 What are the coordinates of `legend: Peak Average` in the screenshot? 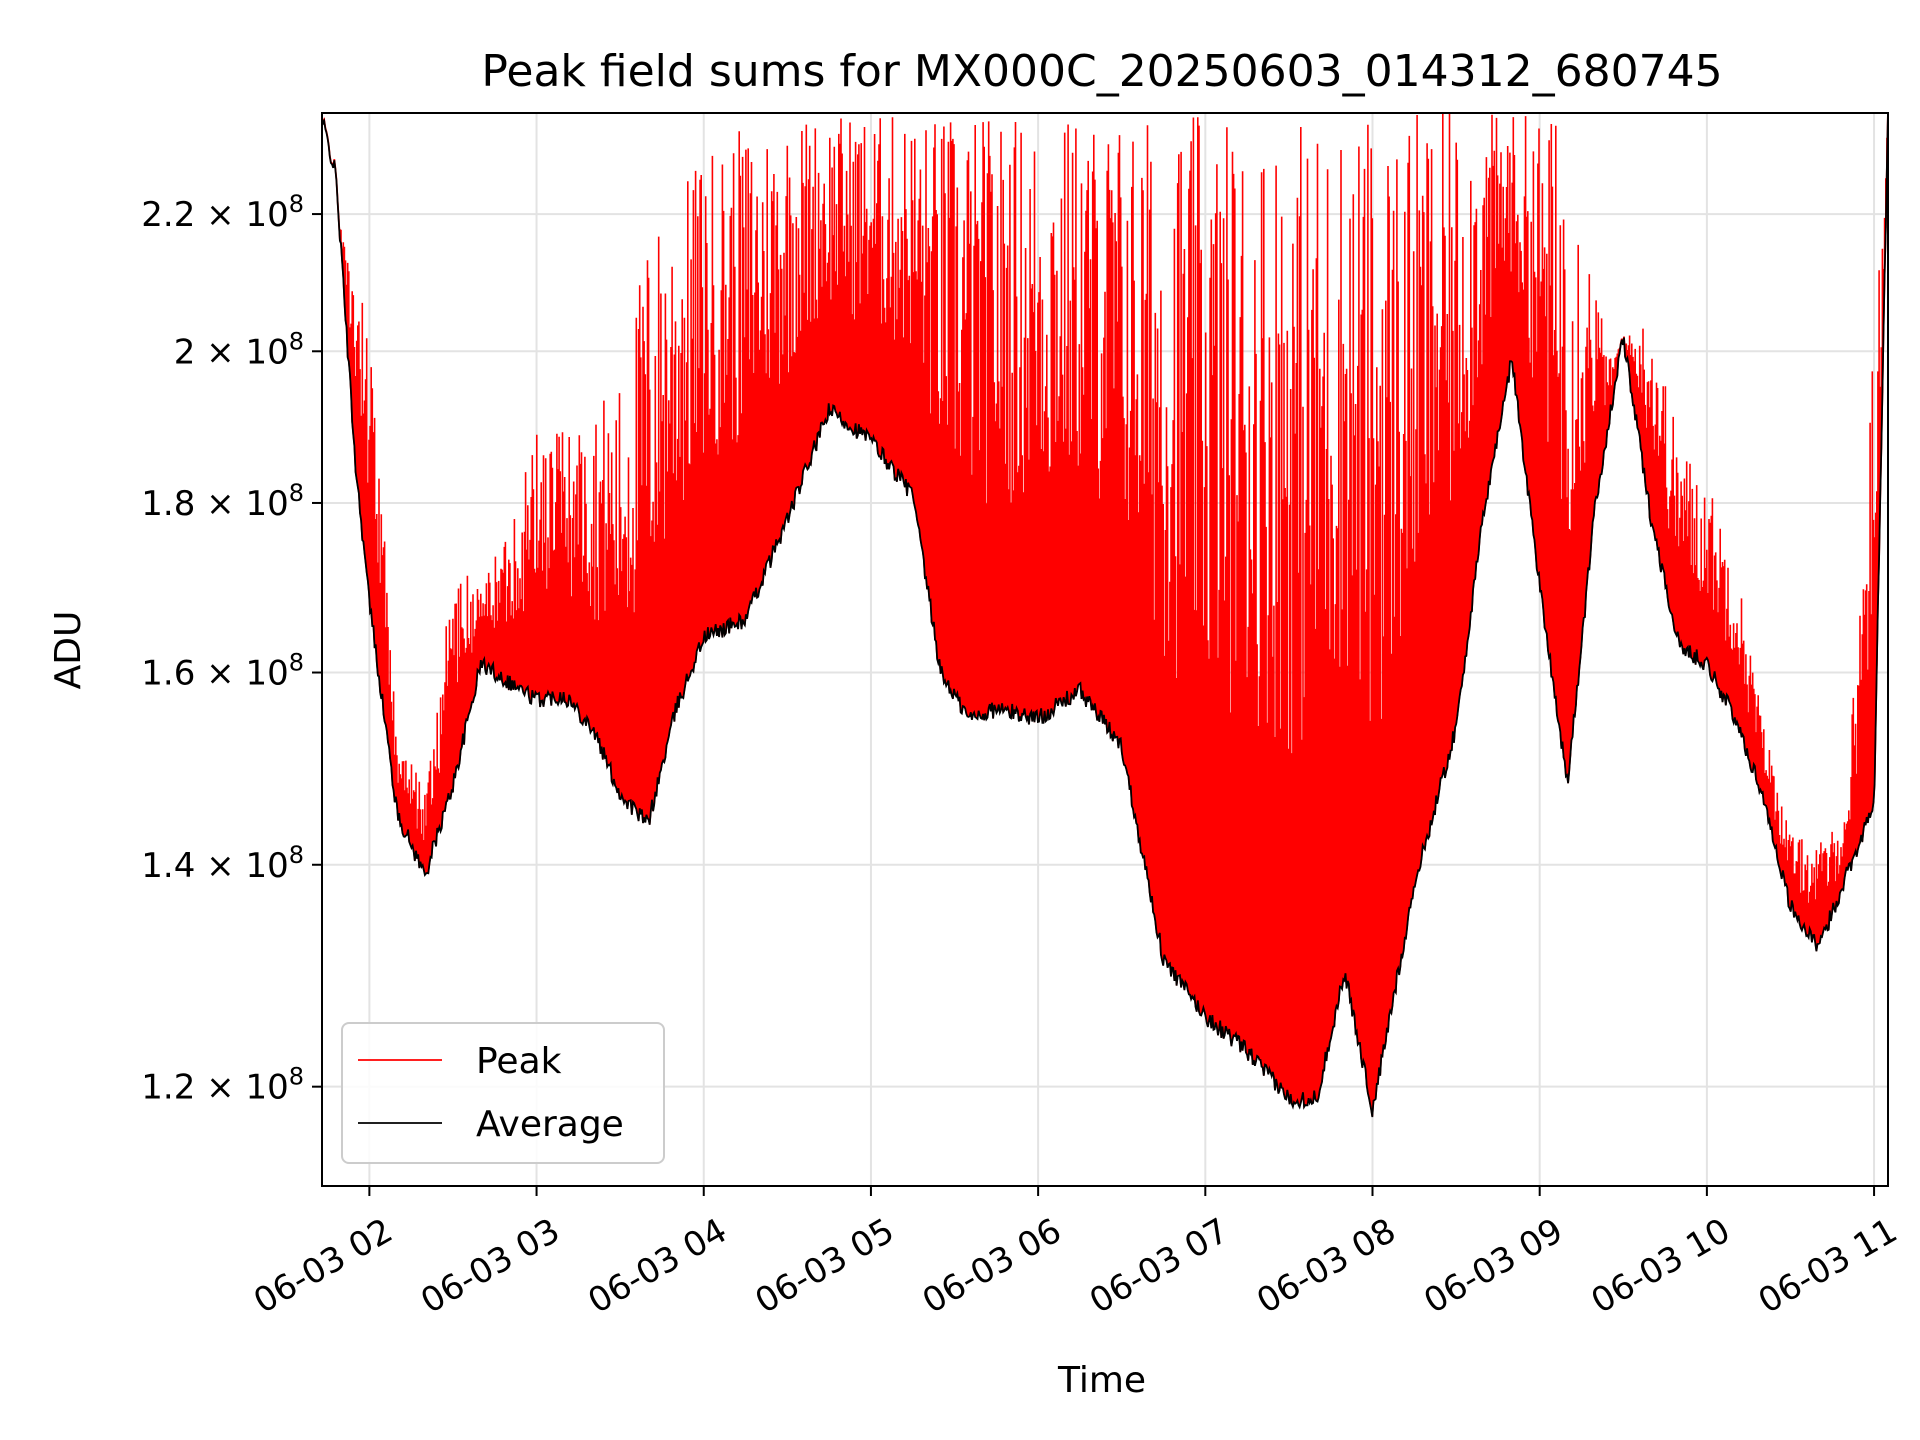 It's located at (503, 1093).